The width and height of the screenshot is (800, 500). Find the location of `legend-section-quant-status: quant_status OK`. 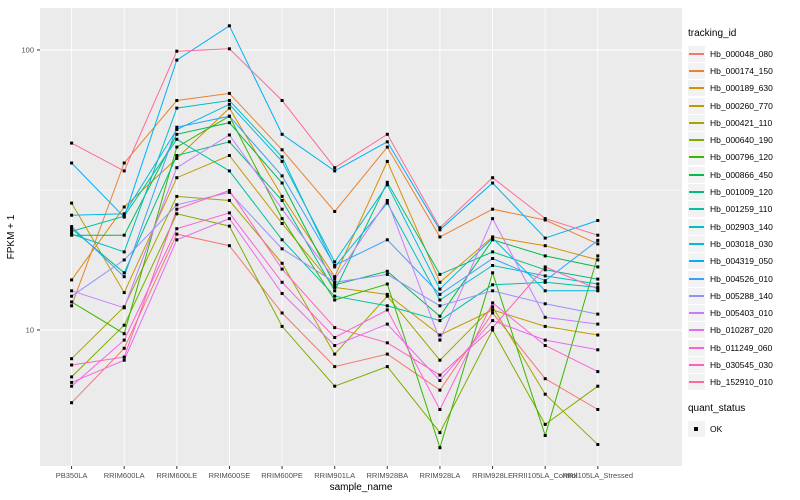

legend-section-quant-status: quant_status OK is located at coordinates (743, 420).